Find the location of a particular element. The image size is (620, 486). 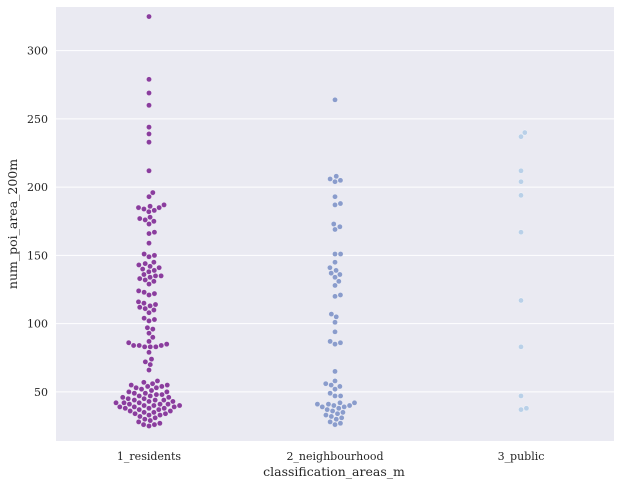

y-tick-labels: 50 100 150 200 250 300 is located at coordinates (37, 222).